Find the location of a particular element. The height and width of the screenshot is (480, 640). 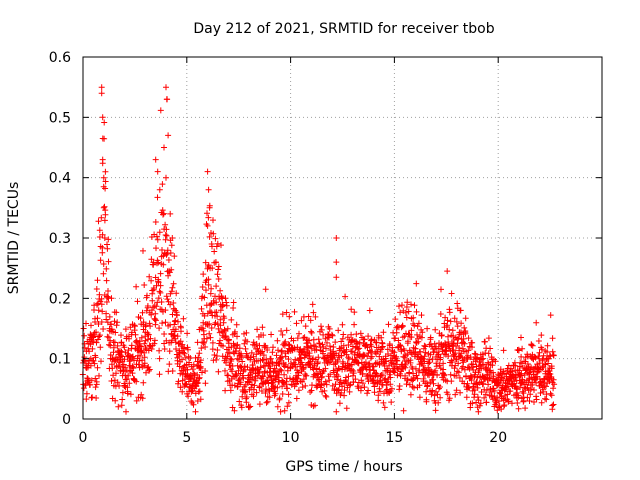

y-tick-label: 0.6 is located at coordinates (60, 58).